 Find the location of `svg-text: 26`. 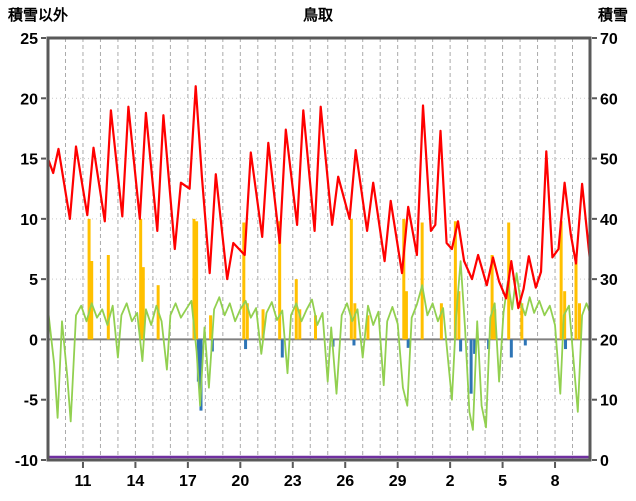

svg-text: 26 is located at coordinates (345, 481).